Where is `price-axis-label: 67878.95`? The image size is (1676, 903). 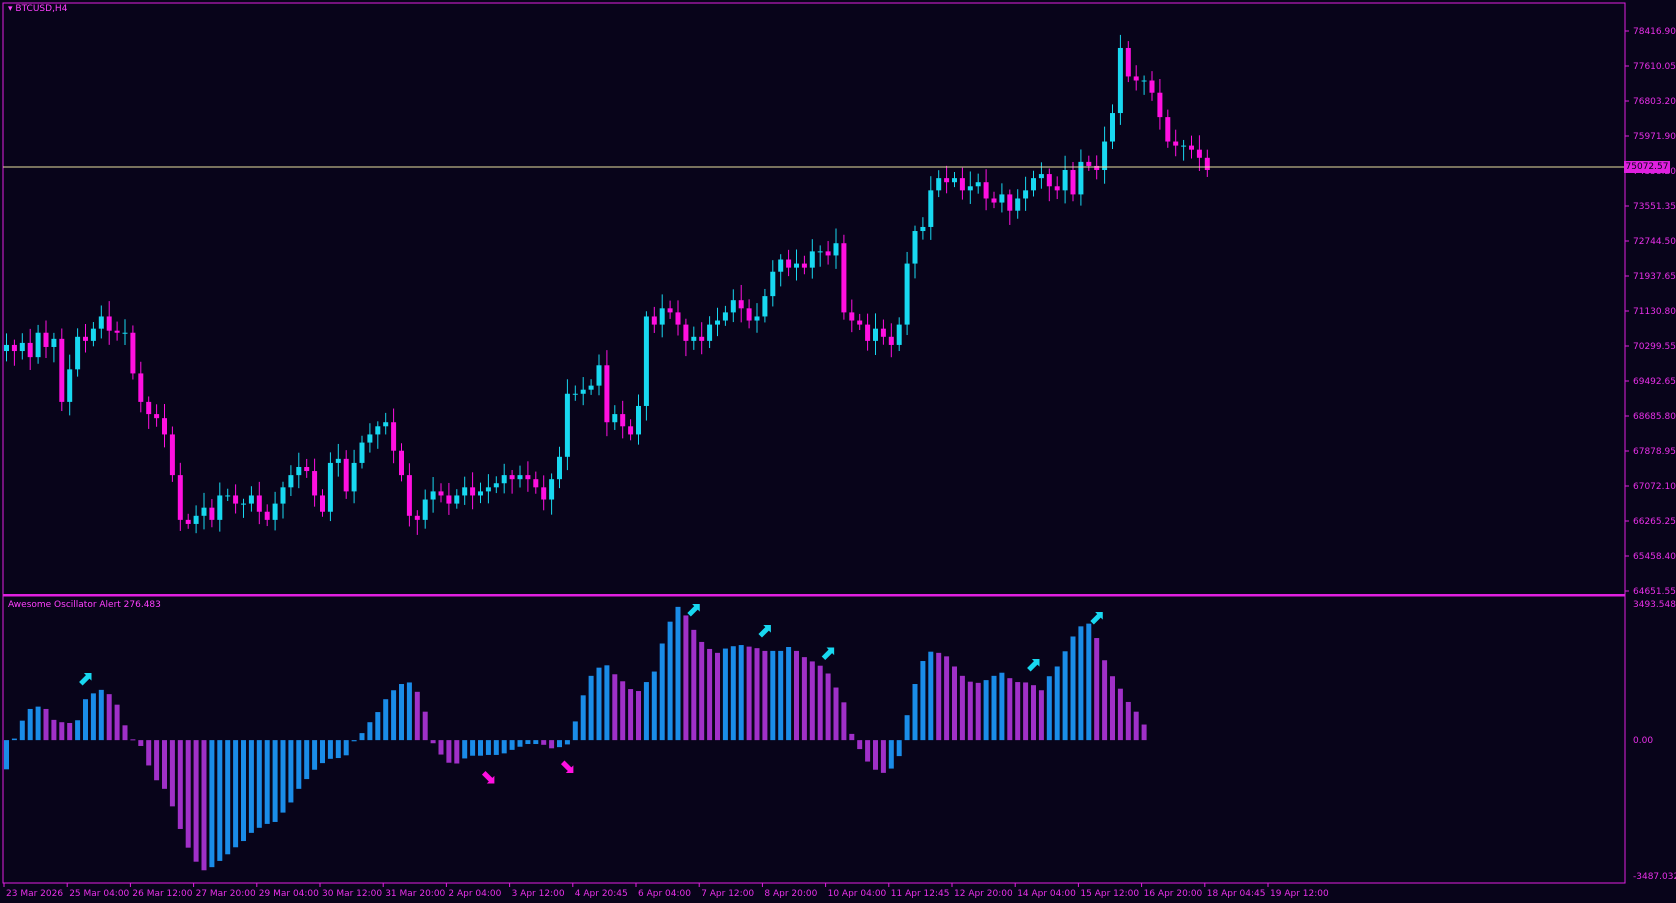
price-axis-label: 67878.95 is located at coordinates (1654, 452).